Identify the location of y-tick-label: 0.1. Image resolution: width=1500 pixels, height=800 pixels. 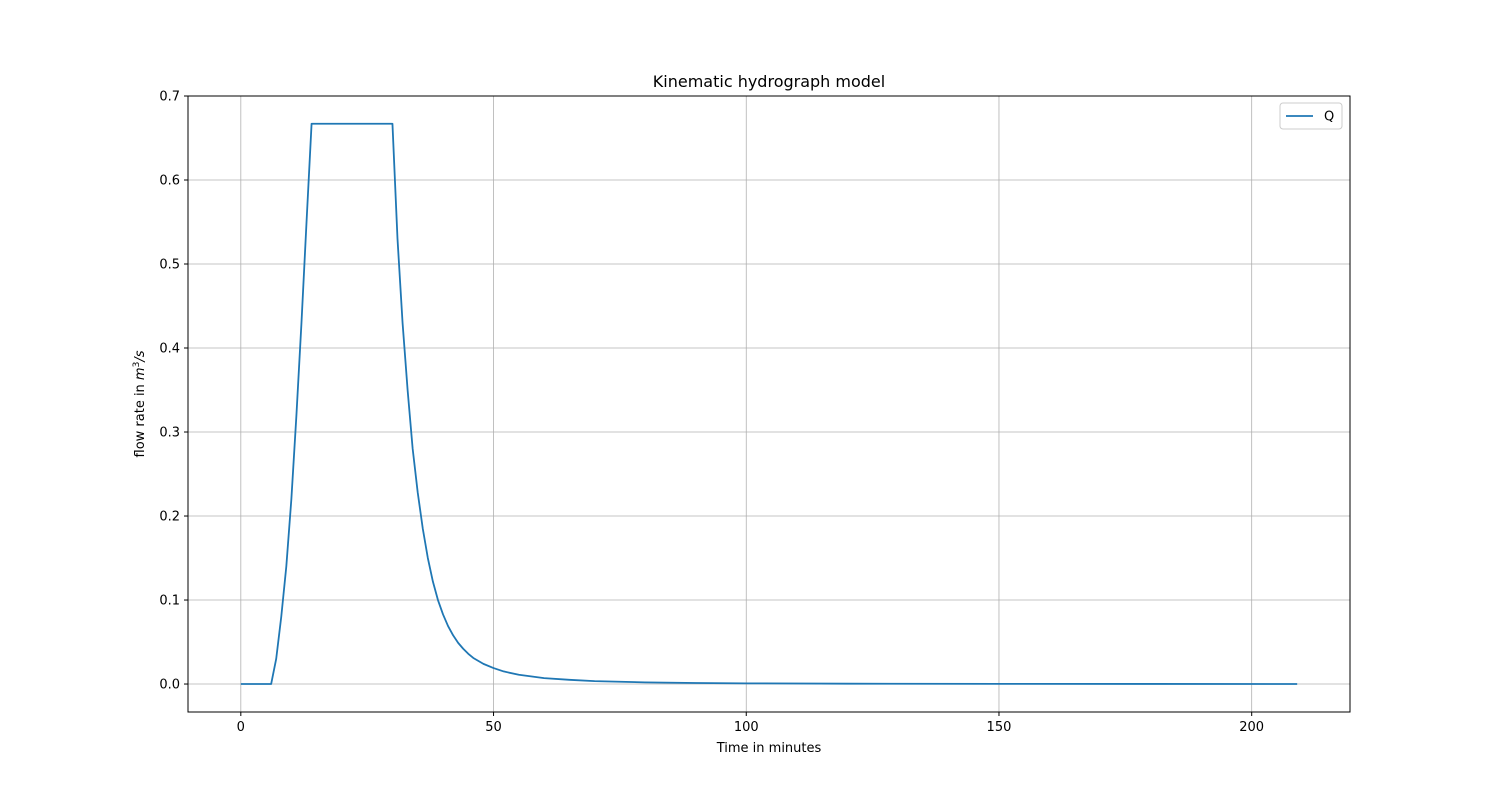
(169, 601).